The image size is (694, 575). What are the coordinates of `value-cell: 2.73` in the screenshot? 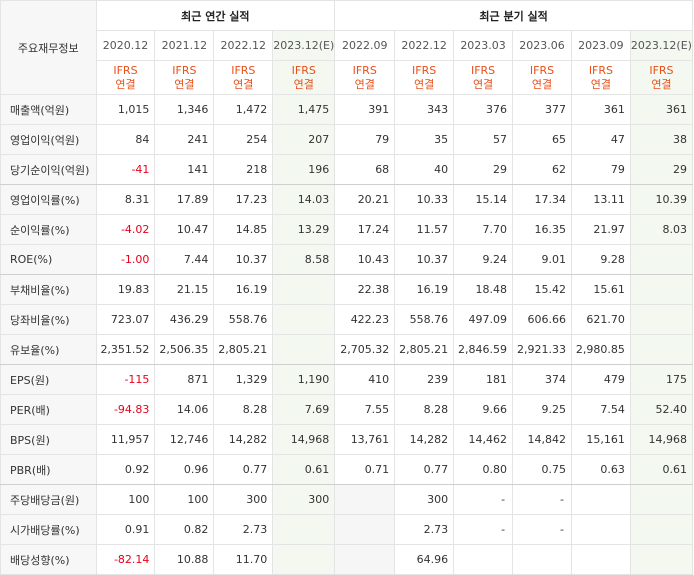 It's located at (243, 529).